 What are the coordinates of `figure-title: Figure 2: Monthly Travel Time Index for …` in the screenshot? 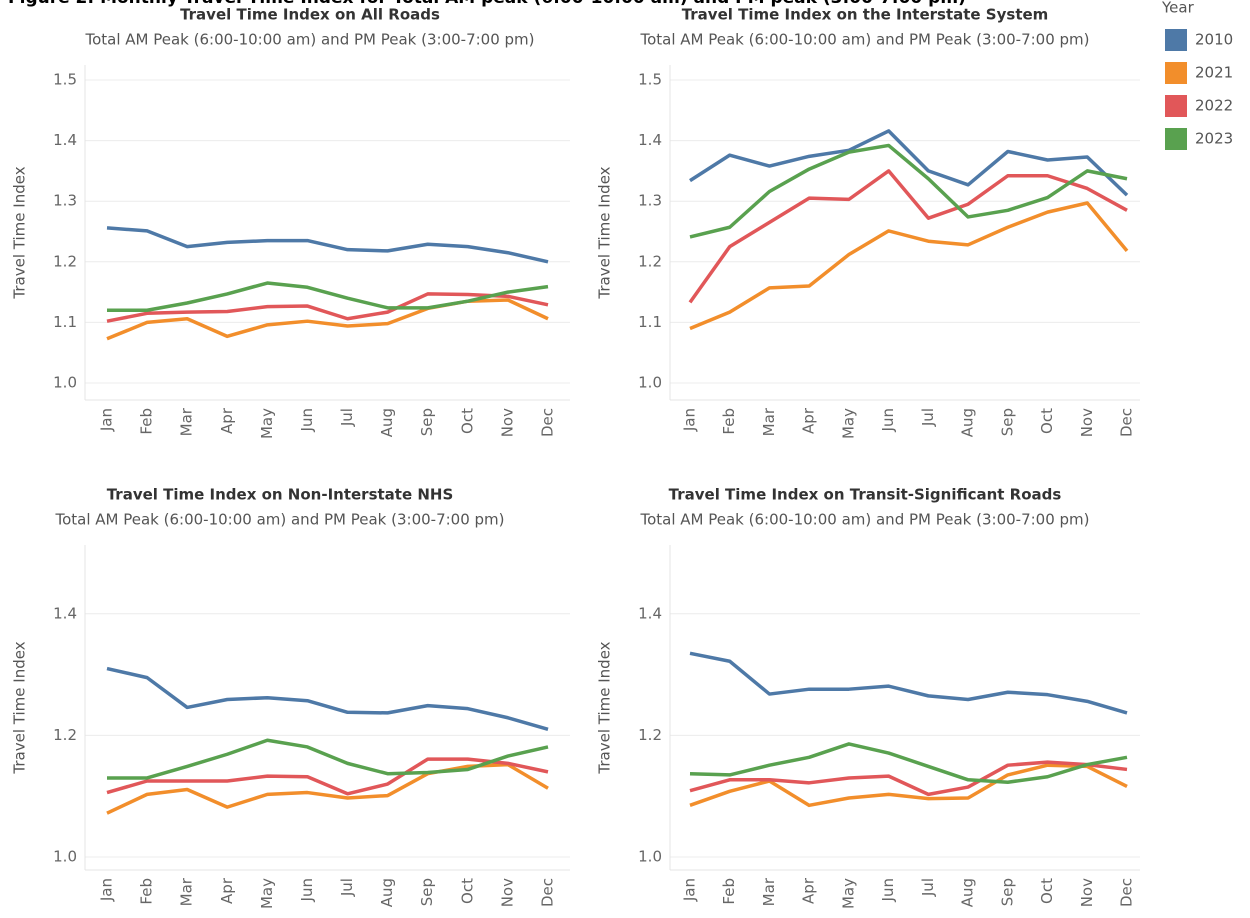 It's located at (487, 4).